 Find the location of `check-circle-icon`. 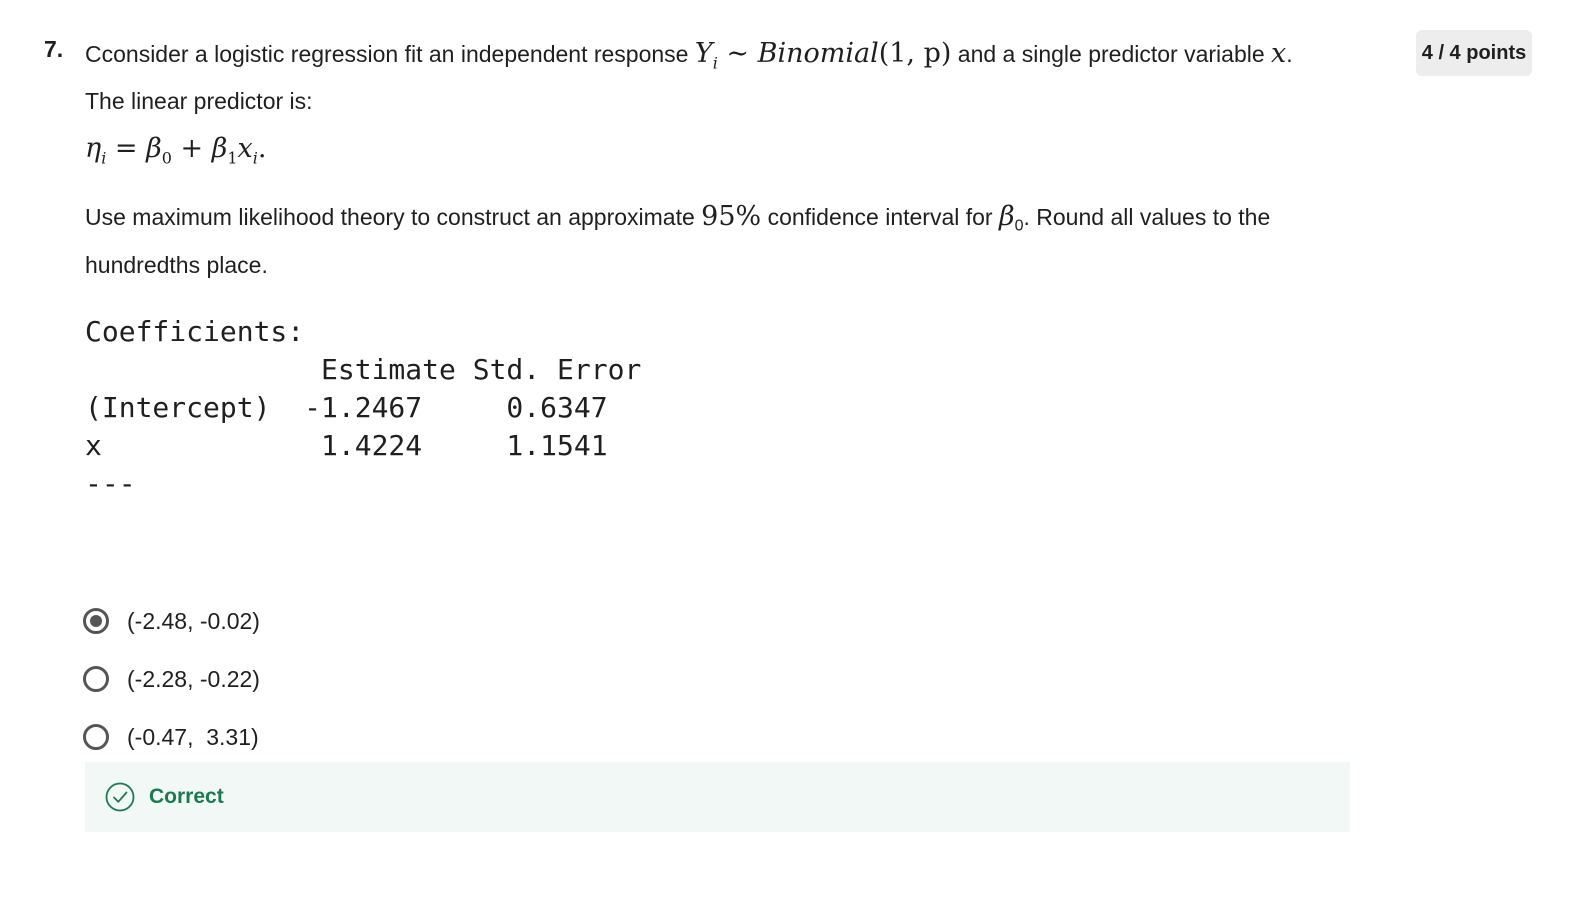

check-circle-icon is located at coordinates (120, 797).